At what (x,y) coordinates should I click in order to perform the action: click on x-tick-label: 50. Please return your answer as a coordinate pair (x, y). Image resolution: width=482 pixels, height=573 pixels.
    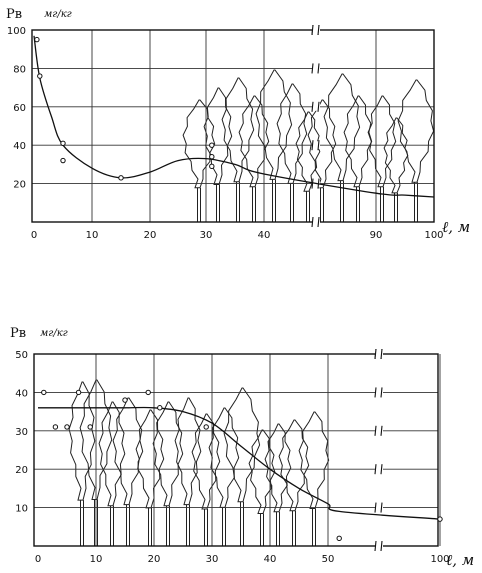
    Looking at the image, I should click on (328, 559).